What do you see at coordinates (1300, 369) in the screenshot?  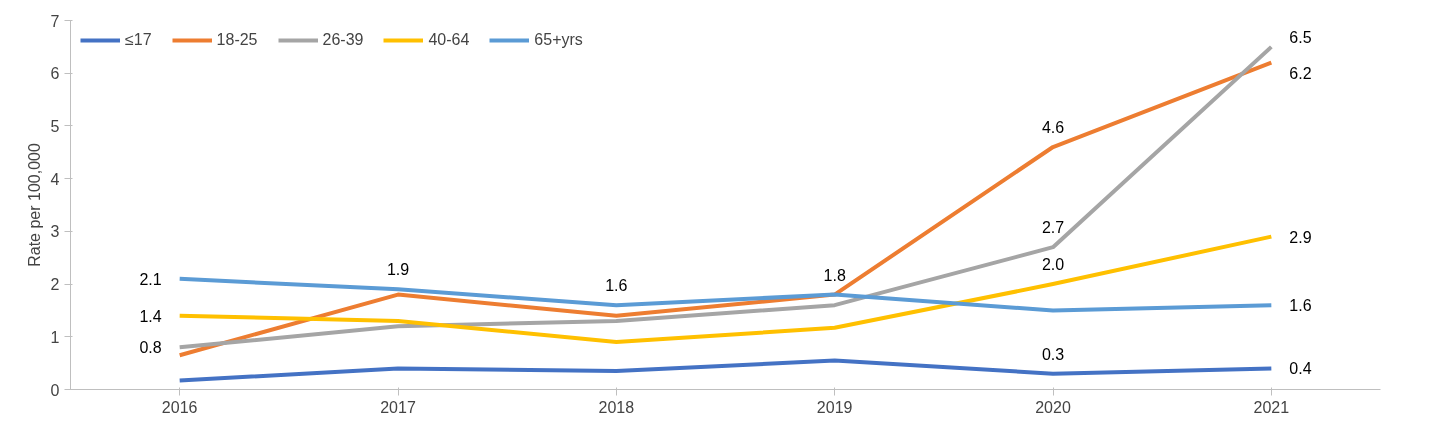 I see `data-label: 0.4` at bounding box center [1300, 369].